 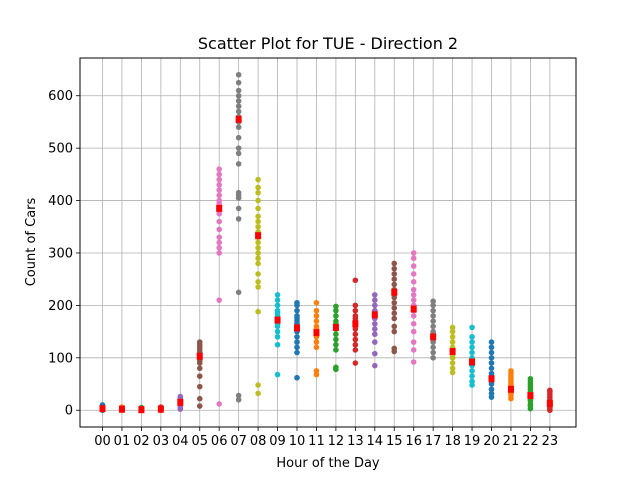 I want to click on y-tick-label: 500, so click(x=60, y=149).